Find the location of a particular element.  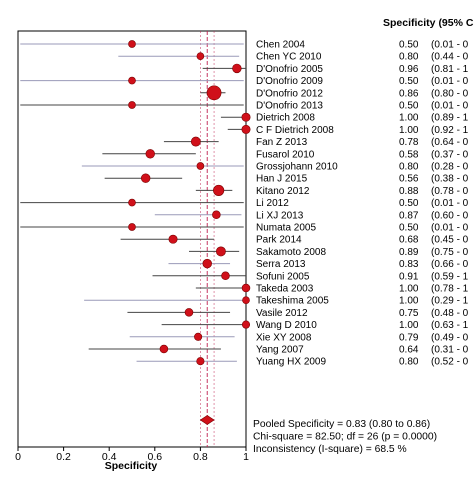

study-ci: (0.49 - 0 is located at coordinates (450, 337).